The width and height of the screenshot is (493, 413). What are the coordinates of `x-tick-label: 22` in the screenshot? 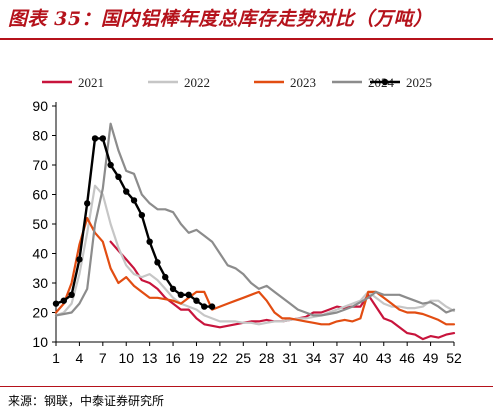 It's located at (220, 358).